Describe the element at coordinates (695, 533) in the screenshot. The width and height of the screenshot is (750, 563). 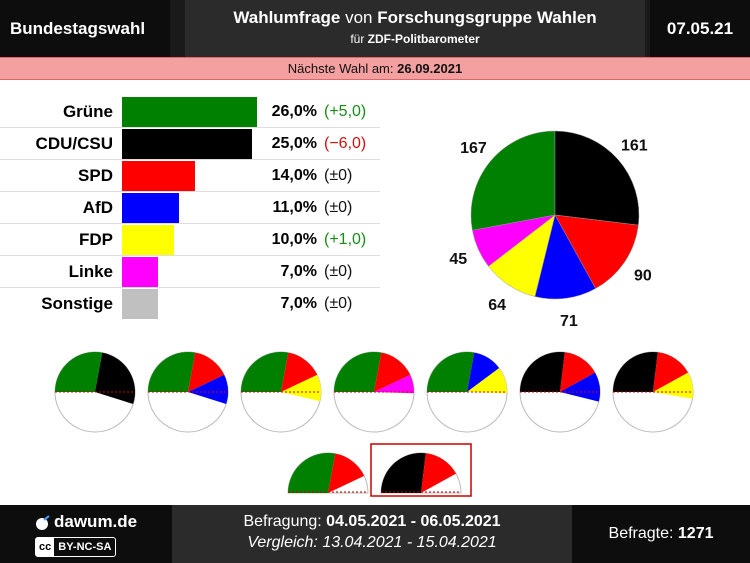
I see `respondents-value: 1271` at that location.